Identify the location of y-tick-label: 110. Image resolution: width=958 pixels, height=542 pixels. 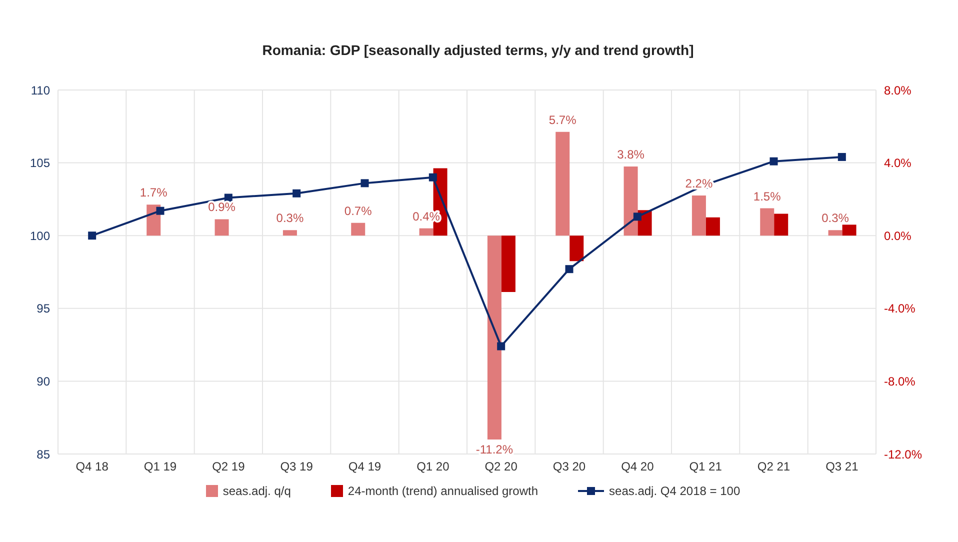
(40, 90).